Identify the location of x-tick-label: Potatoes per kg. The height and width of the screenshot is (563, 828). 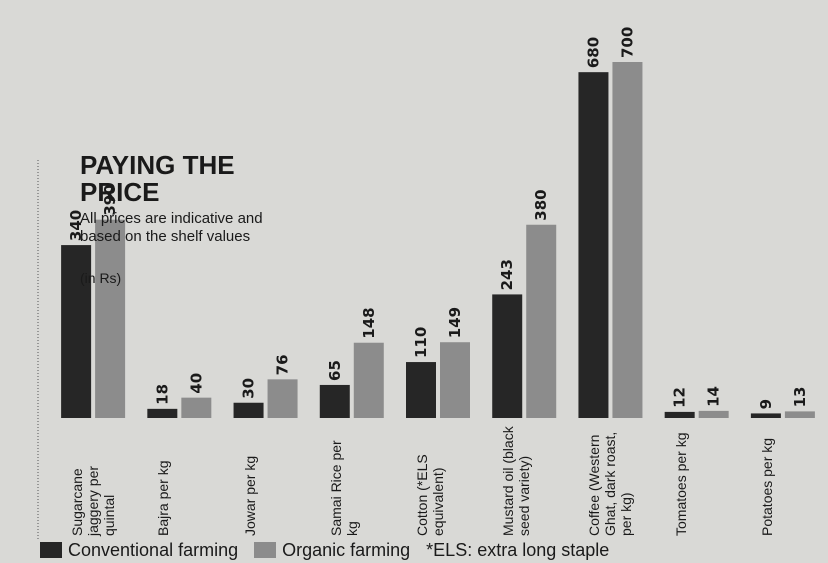
(766, 486).